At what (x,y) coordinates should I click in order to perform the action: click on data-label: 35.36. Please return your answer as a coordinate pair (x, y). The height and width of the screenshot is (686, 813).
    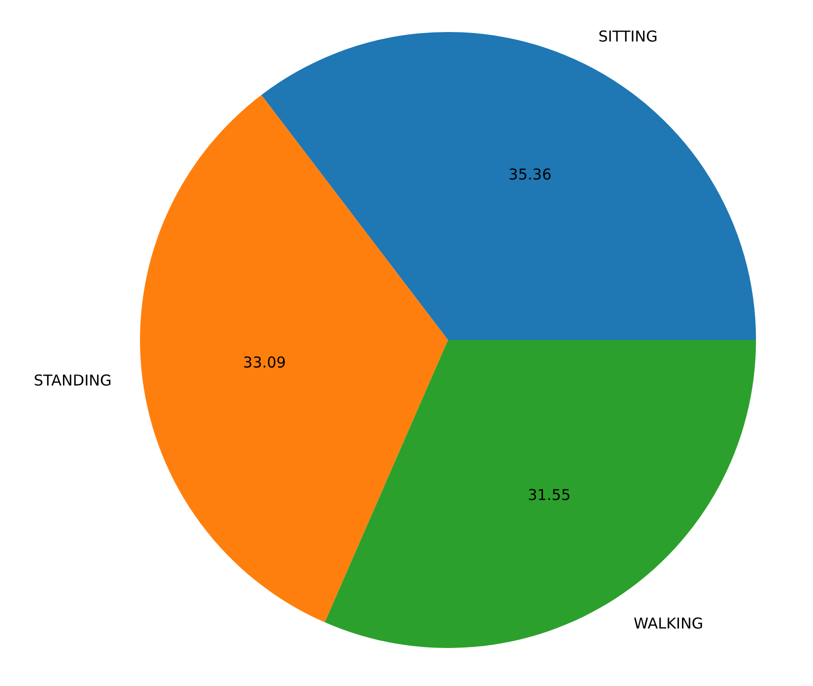
    Looking at the image, I should click on (530, 175).